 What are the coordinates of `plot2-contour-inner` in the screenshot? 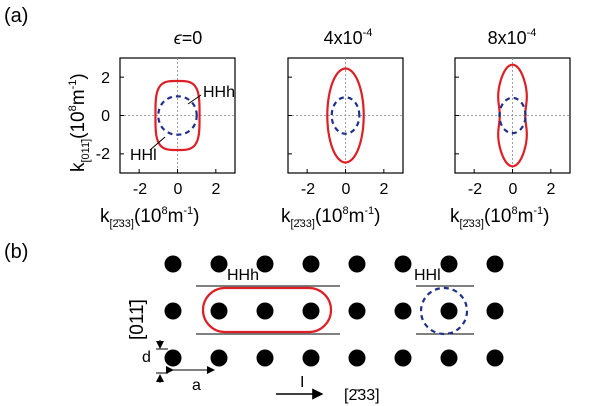 It's located at (345, 115).